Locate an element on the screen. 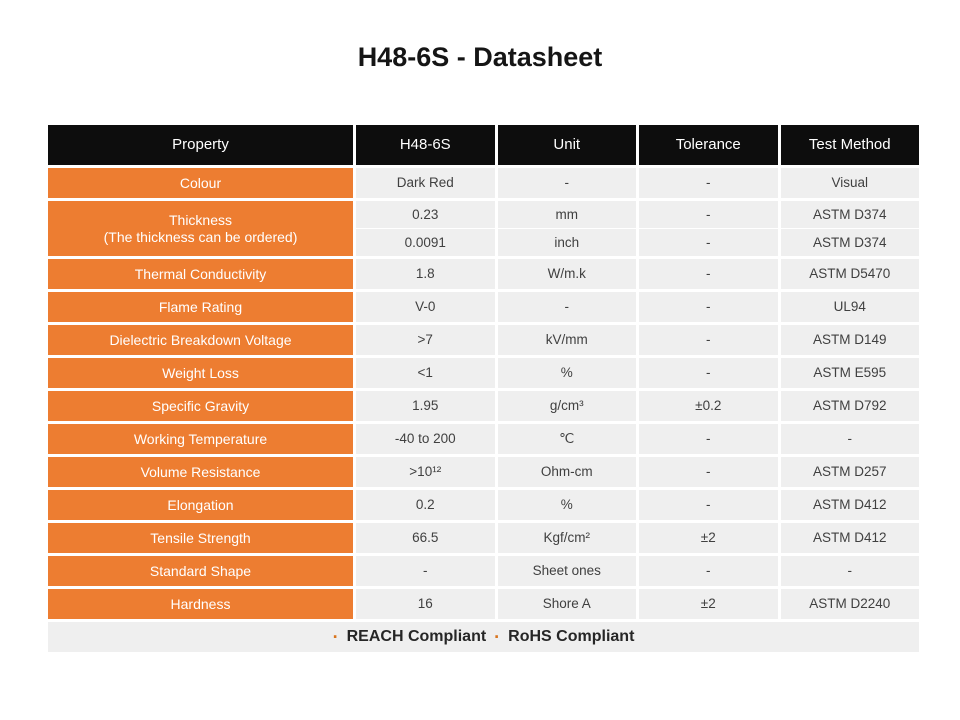 Image resolution: width=960 pixels, height=720 pixels. unit-cell: inch is located at coordinates (566, 242).